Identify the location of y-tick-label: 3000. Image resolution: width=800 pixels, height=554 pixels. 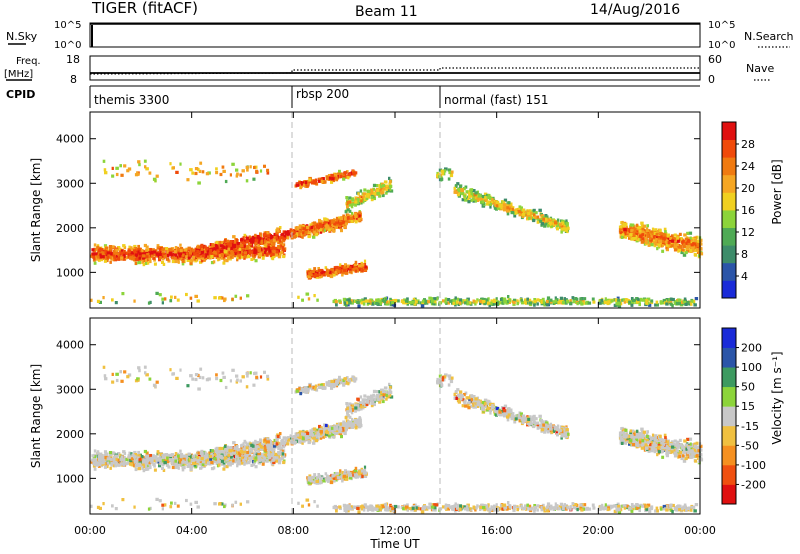
(70, 183).